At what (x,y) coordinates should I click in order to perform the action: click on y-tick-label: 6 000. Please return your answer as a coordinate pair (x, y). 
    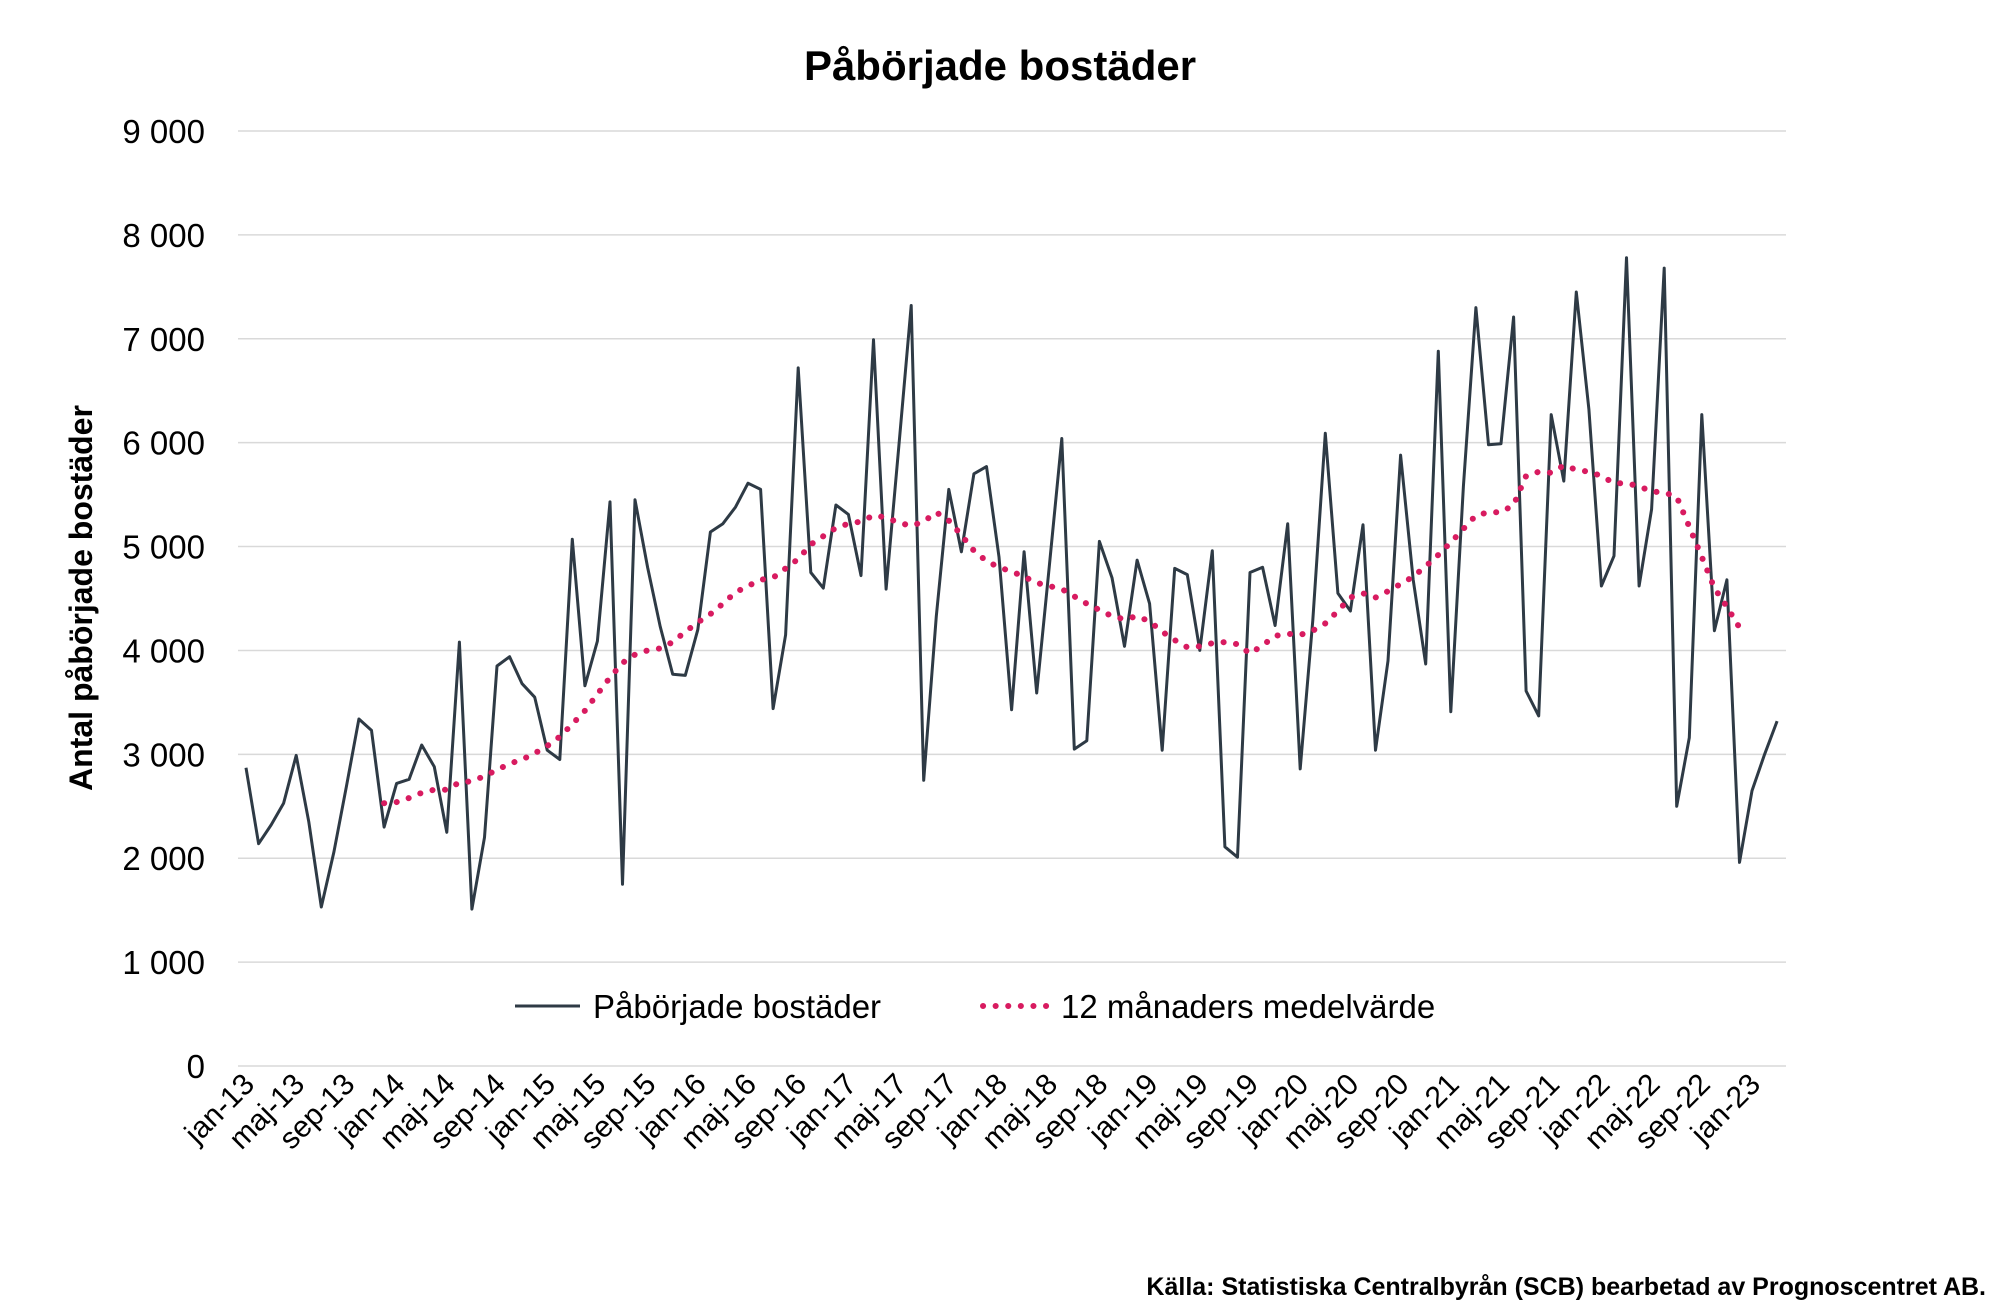
    Looking at the image, I should click on (163, 443).